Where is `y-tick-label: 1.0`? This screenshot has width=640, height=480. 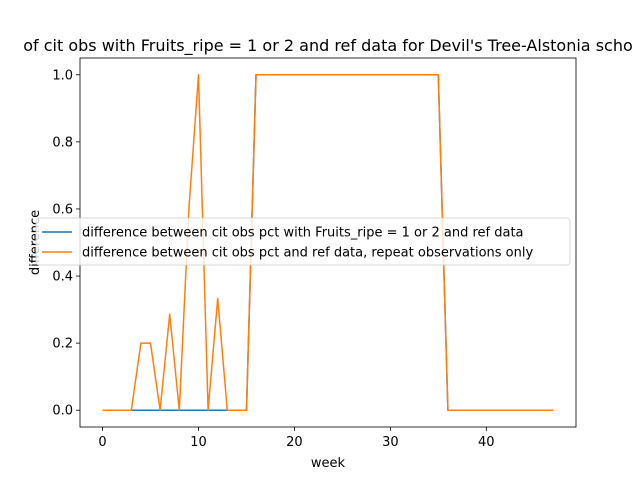 y-tick-label: 1.0 is located at coordinates (62, 75).